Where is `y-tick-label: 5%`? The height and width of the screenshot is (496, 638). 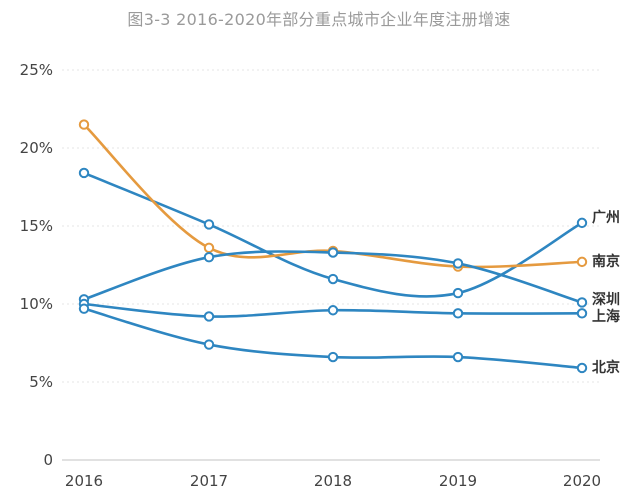 y-tick-label: 5% is located at coordinates (41, 382).